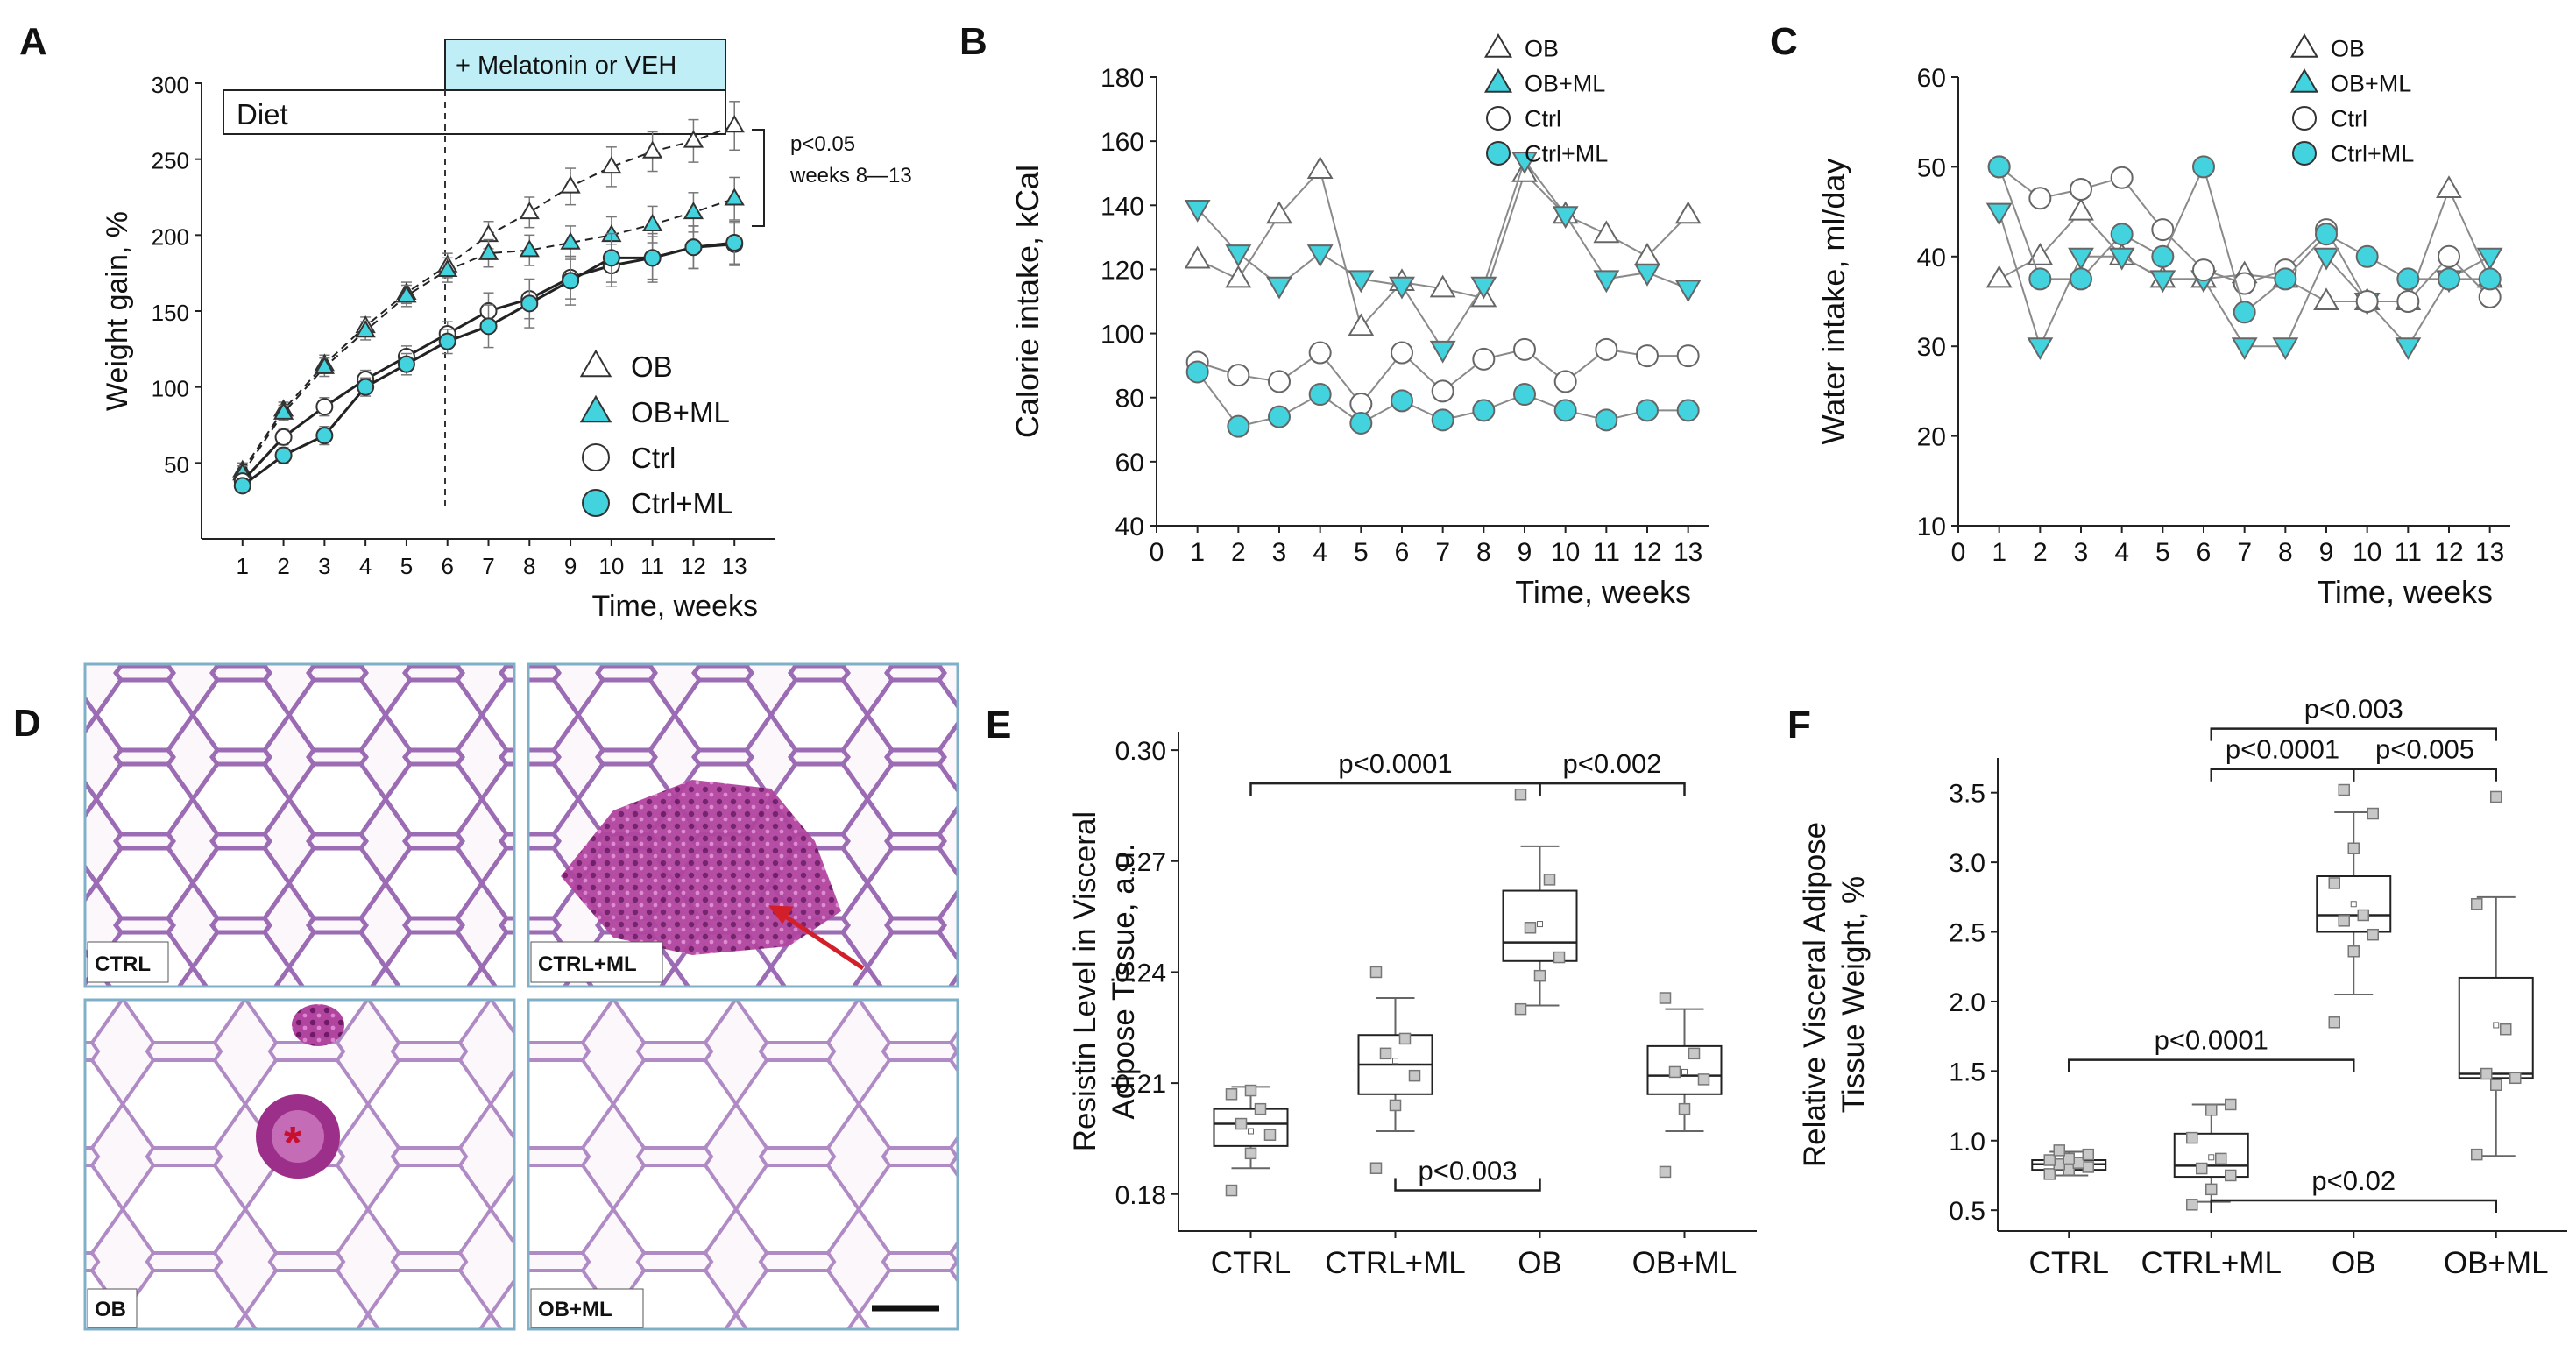 The width and height of the screenshot is (2576, 1352). I want to click on x-tick-label: 0, so click(1958, 552).